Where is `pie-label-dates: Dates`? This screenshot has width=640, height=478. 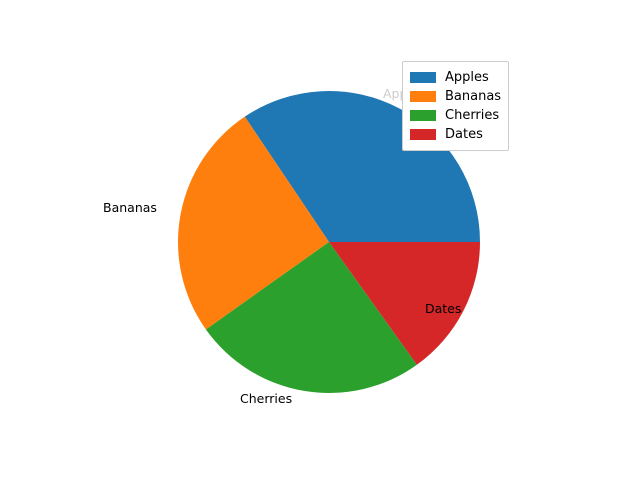
pie-label-dates: Dates is located at coordinates (443, 308).